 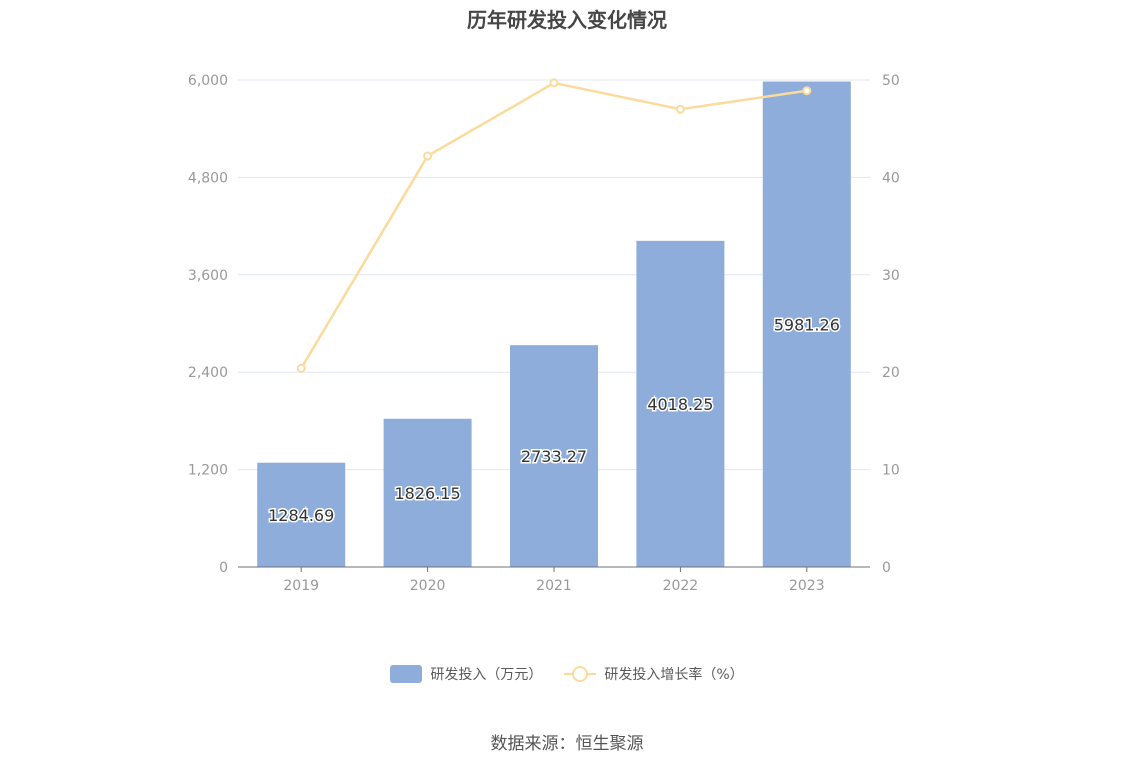 I want to click on y-right-tick-label: 10, so click(x=891, y=471).